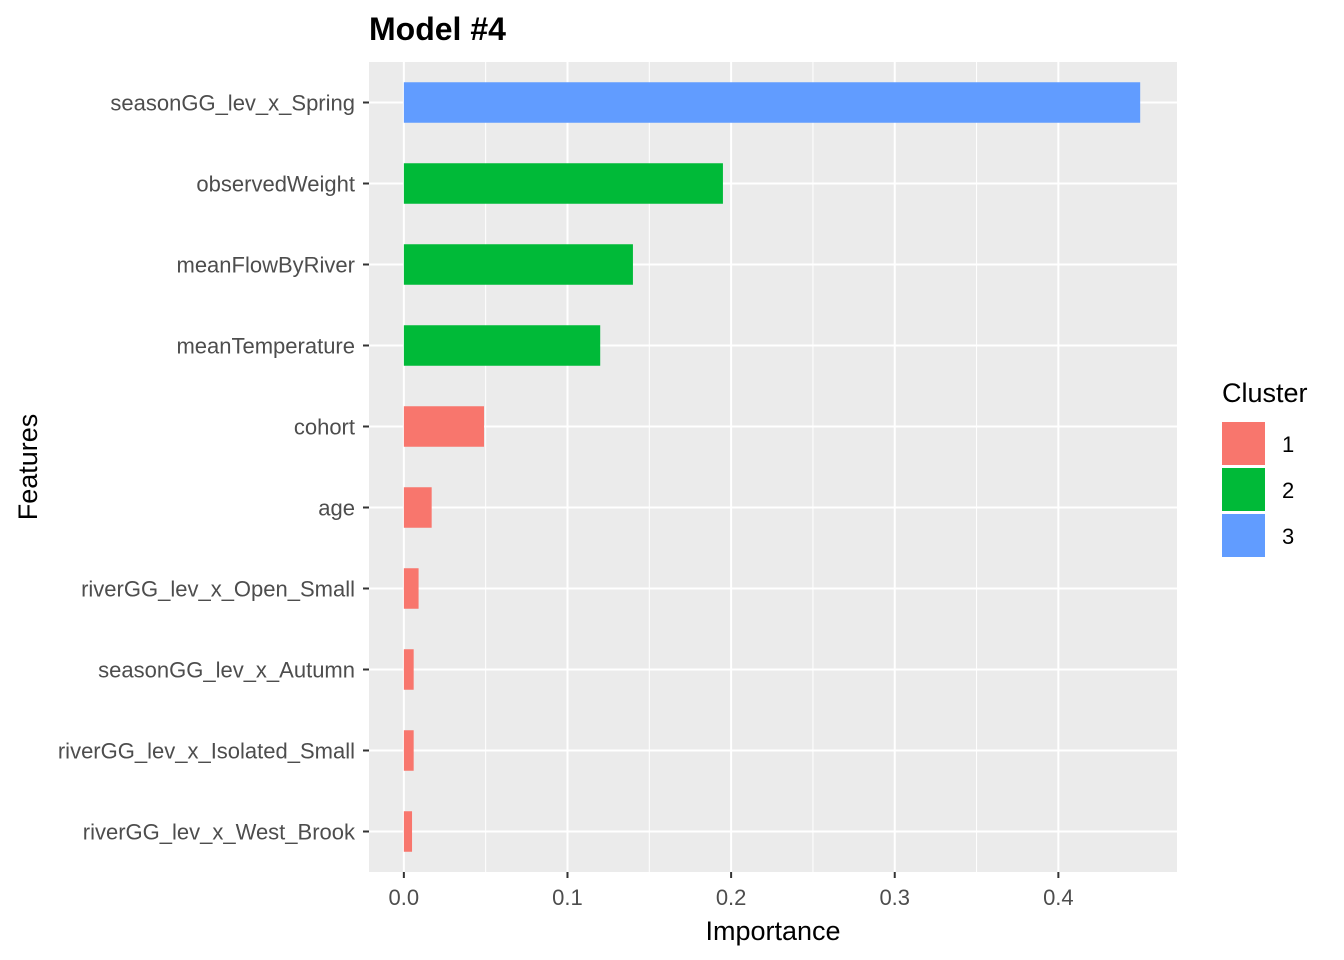  I want to click on legend-label: 2, so click(1288, 490).